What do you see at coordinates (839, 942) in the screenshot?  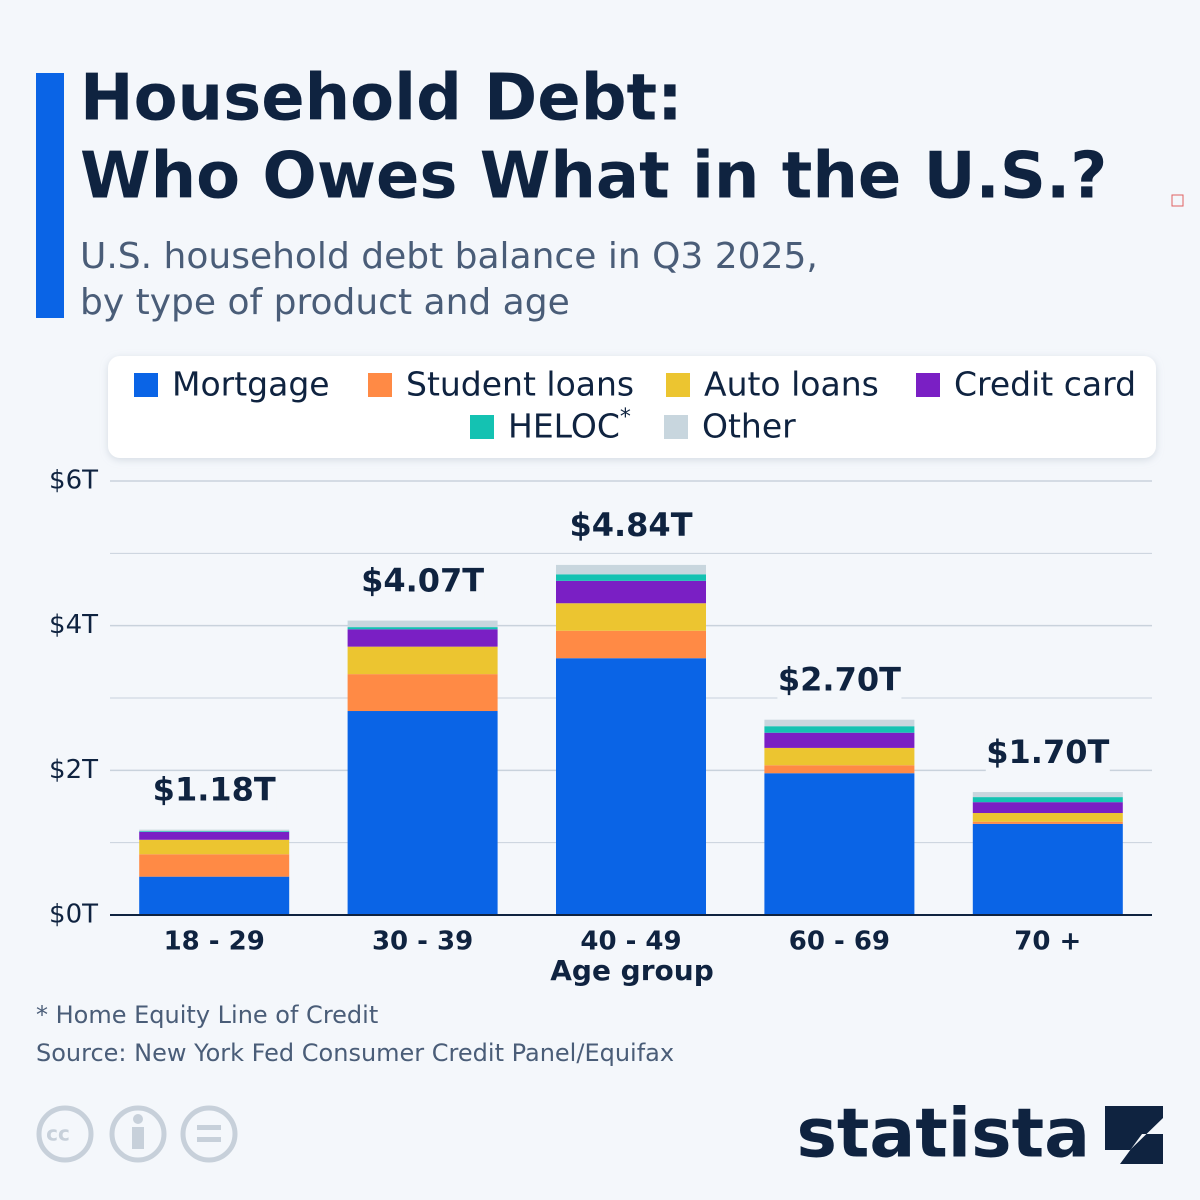 I see `x-tick-label: 60 - 69` at bounding box center [839, 942].